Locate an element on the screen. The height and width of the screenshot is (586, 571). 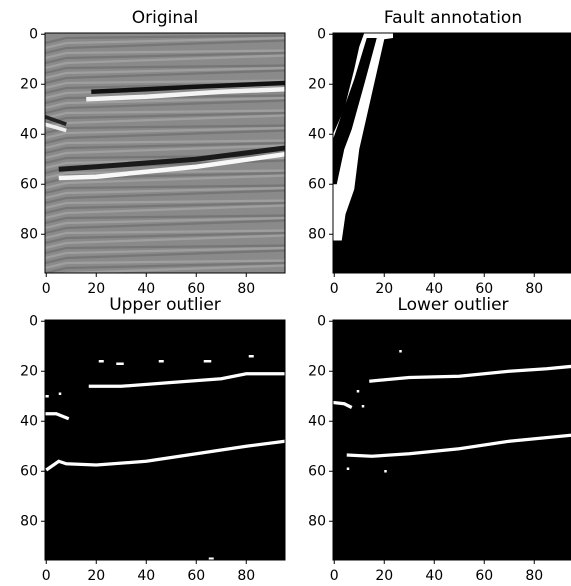
fault-gap is located at coordinates (355, 111).